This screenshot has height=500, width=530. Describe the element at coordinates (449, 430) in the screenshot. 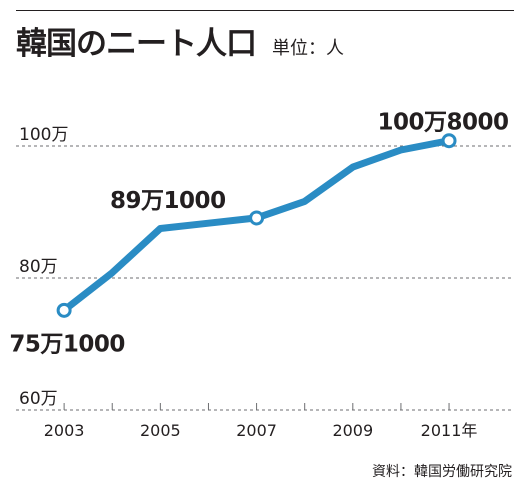

I see `x-tick-label-4: 2011年` at that location.